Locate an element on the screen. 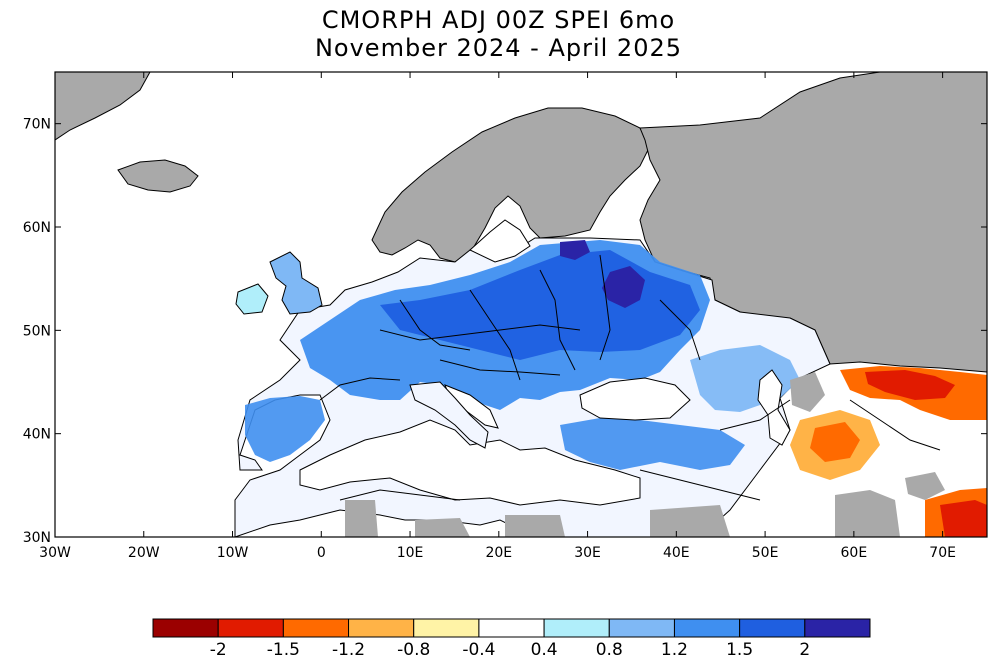 This screenshot has height=665, width=997. x-tick-label: 20E is located at coordinates (498, 553).